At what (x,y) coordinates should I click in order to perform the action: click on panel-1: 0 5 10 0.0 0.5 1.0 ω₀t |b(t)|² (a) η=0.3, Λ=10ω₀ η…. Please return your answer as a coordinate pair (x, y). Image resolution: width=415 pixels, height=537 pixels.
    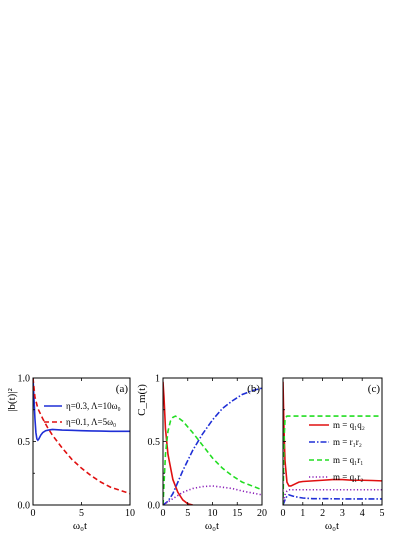
    Looking at the image, I should click on (70, 453).